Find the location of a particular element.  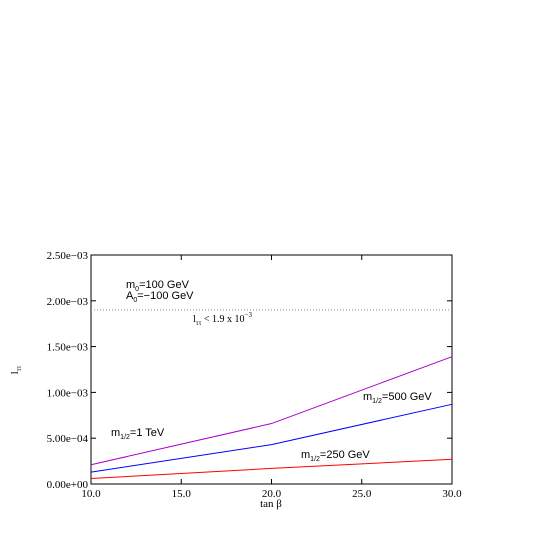

annotation-bound-sub: ττ is located at coordinates (199, 323).